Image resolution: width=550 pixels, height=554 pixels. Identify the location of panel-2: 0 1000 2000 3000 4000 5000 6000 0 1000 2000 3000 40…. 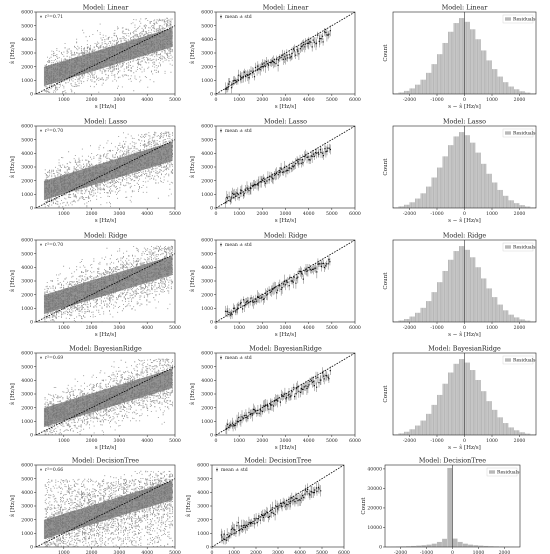
(275, 57).